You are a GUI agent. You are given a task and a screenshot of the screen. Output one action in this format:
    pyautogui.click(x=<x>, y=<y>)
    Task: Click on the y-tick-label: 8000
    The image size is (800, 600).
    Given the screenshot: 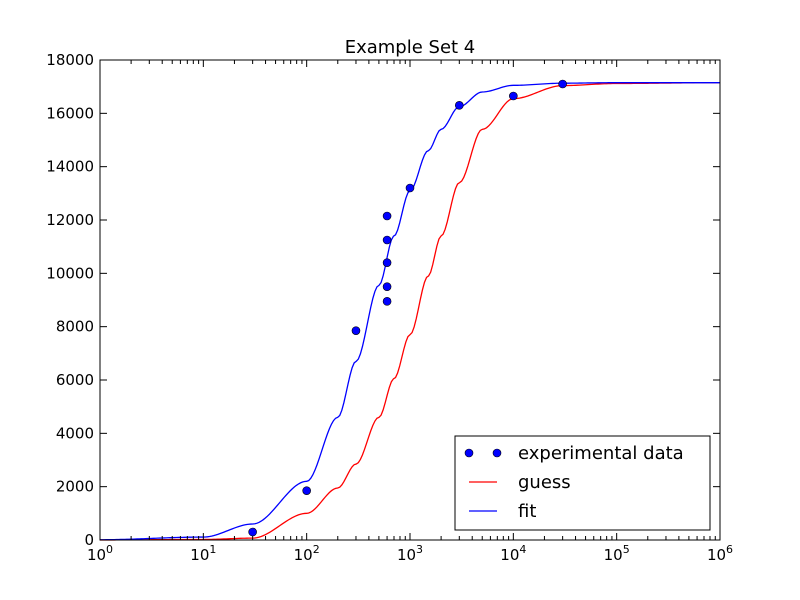 What is the action you would take?
    pyautogui.click(x=75, y=327)
    